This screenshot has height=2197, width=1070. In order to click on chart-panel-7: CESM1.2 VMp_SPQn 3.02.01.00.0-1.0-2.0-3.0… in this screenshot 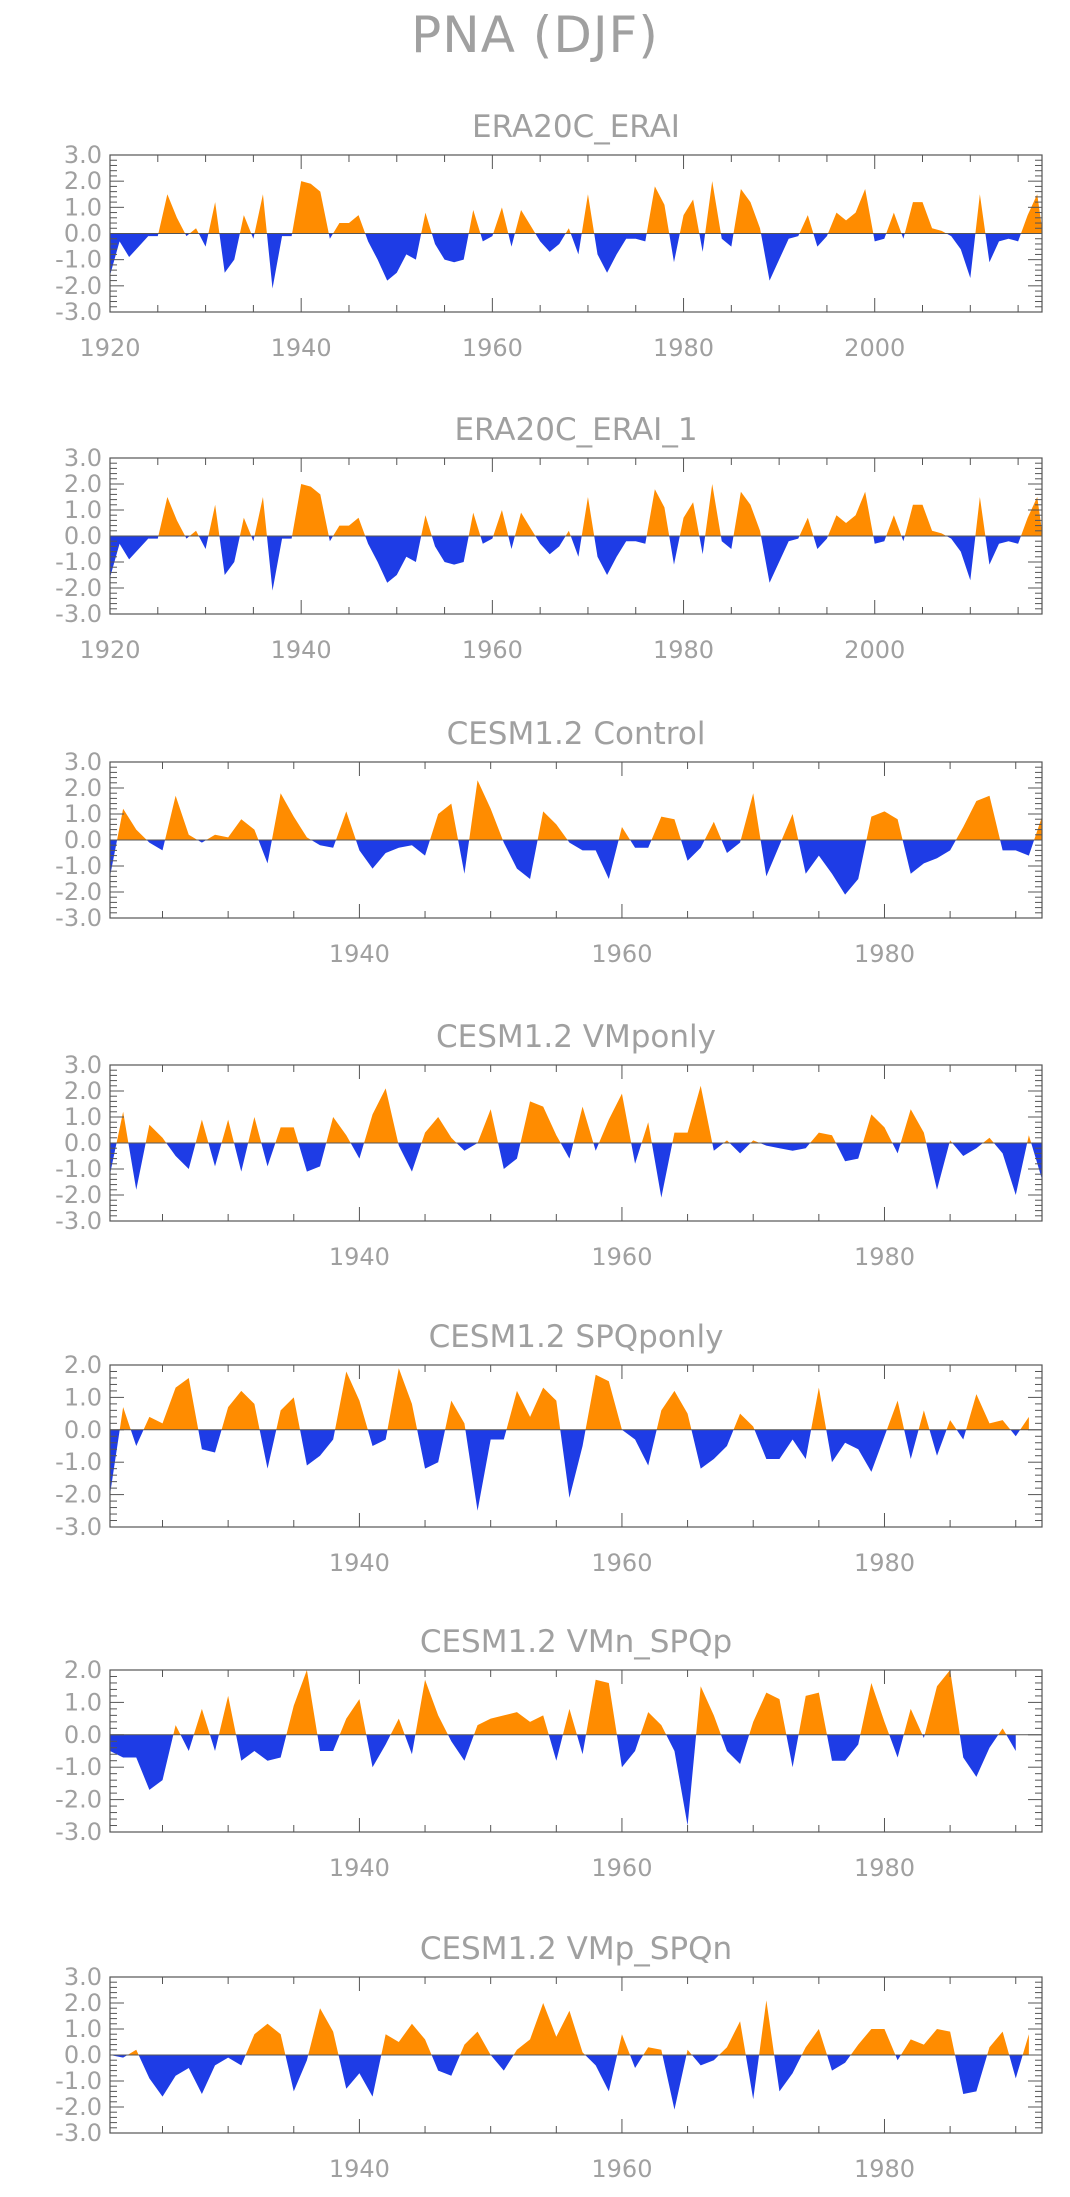, I will do `click(549, 2057)`.